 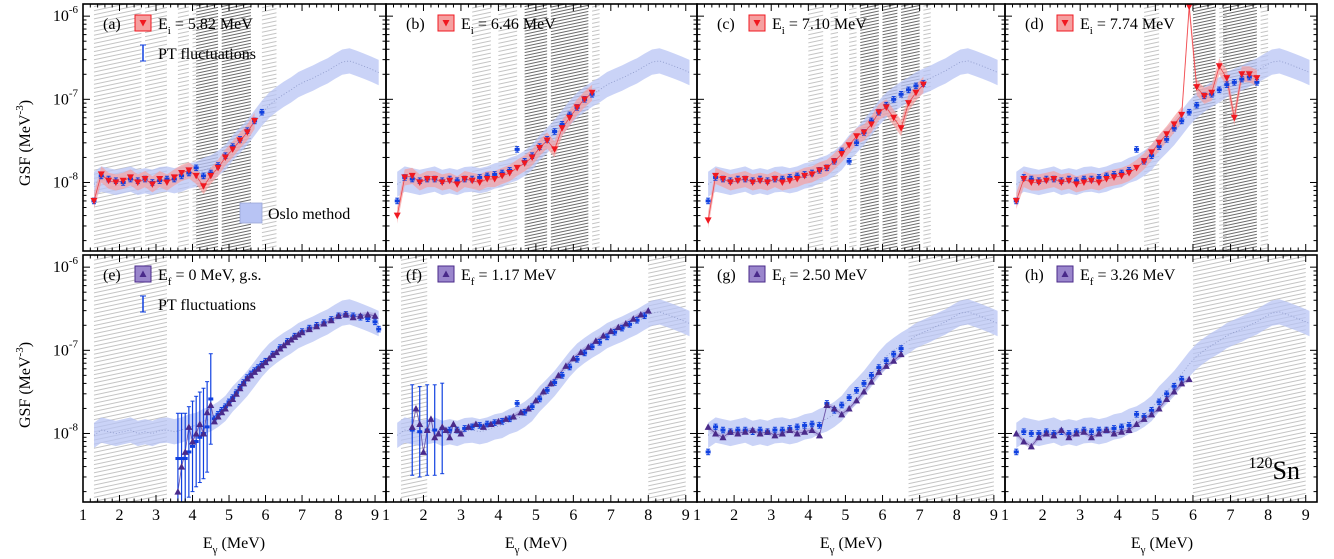 I want to click on x-tick-label: 4, so click(x=808, y=515).